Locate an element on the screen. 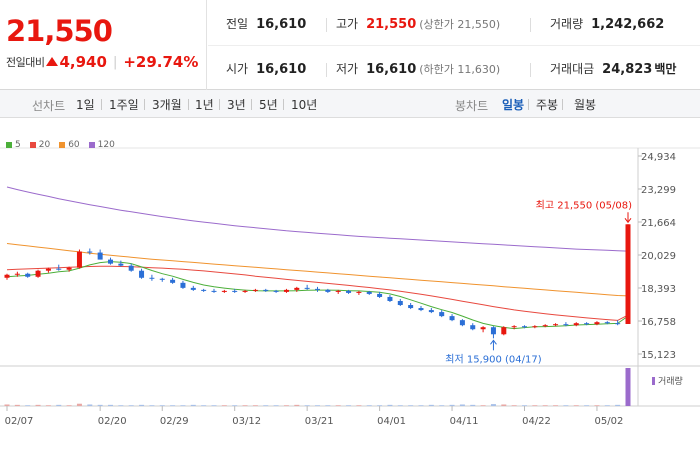 The height and width of the screenshot is (450, 700). chart-toolbar: 선차트 1일 1주일 3개월 1년 3년 5년 10년 봉차트 일봉 주봉 월봉 is located at coordinates (350, 104).